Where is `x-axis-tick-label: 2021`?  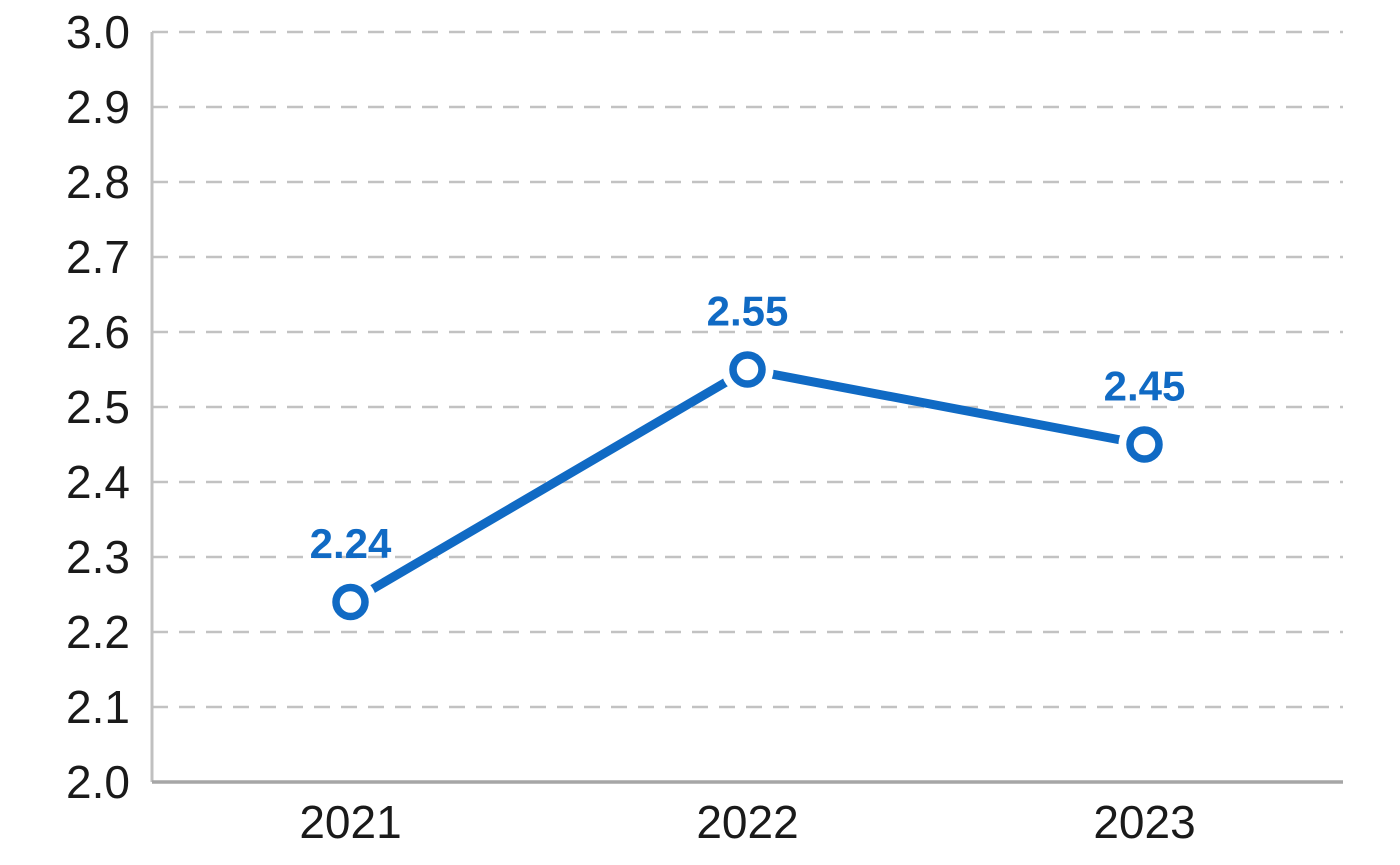 x-axis-tick-label: 2021 is located at coordinates (350, 822).